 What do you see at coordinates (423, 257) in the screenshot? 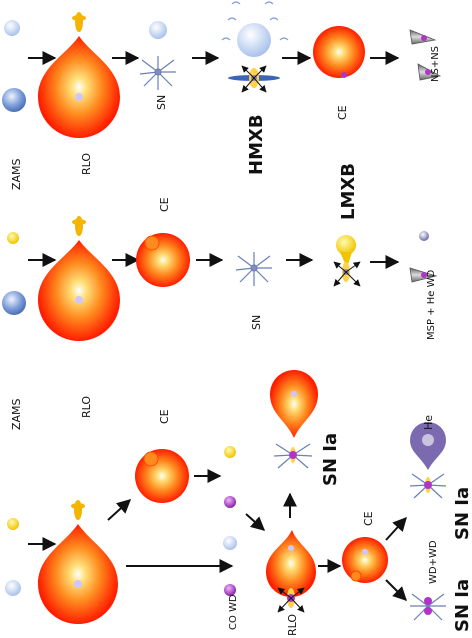
I see `msp-system` at bounding box center [423, 257].